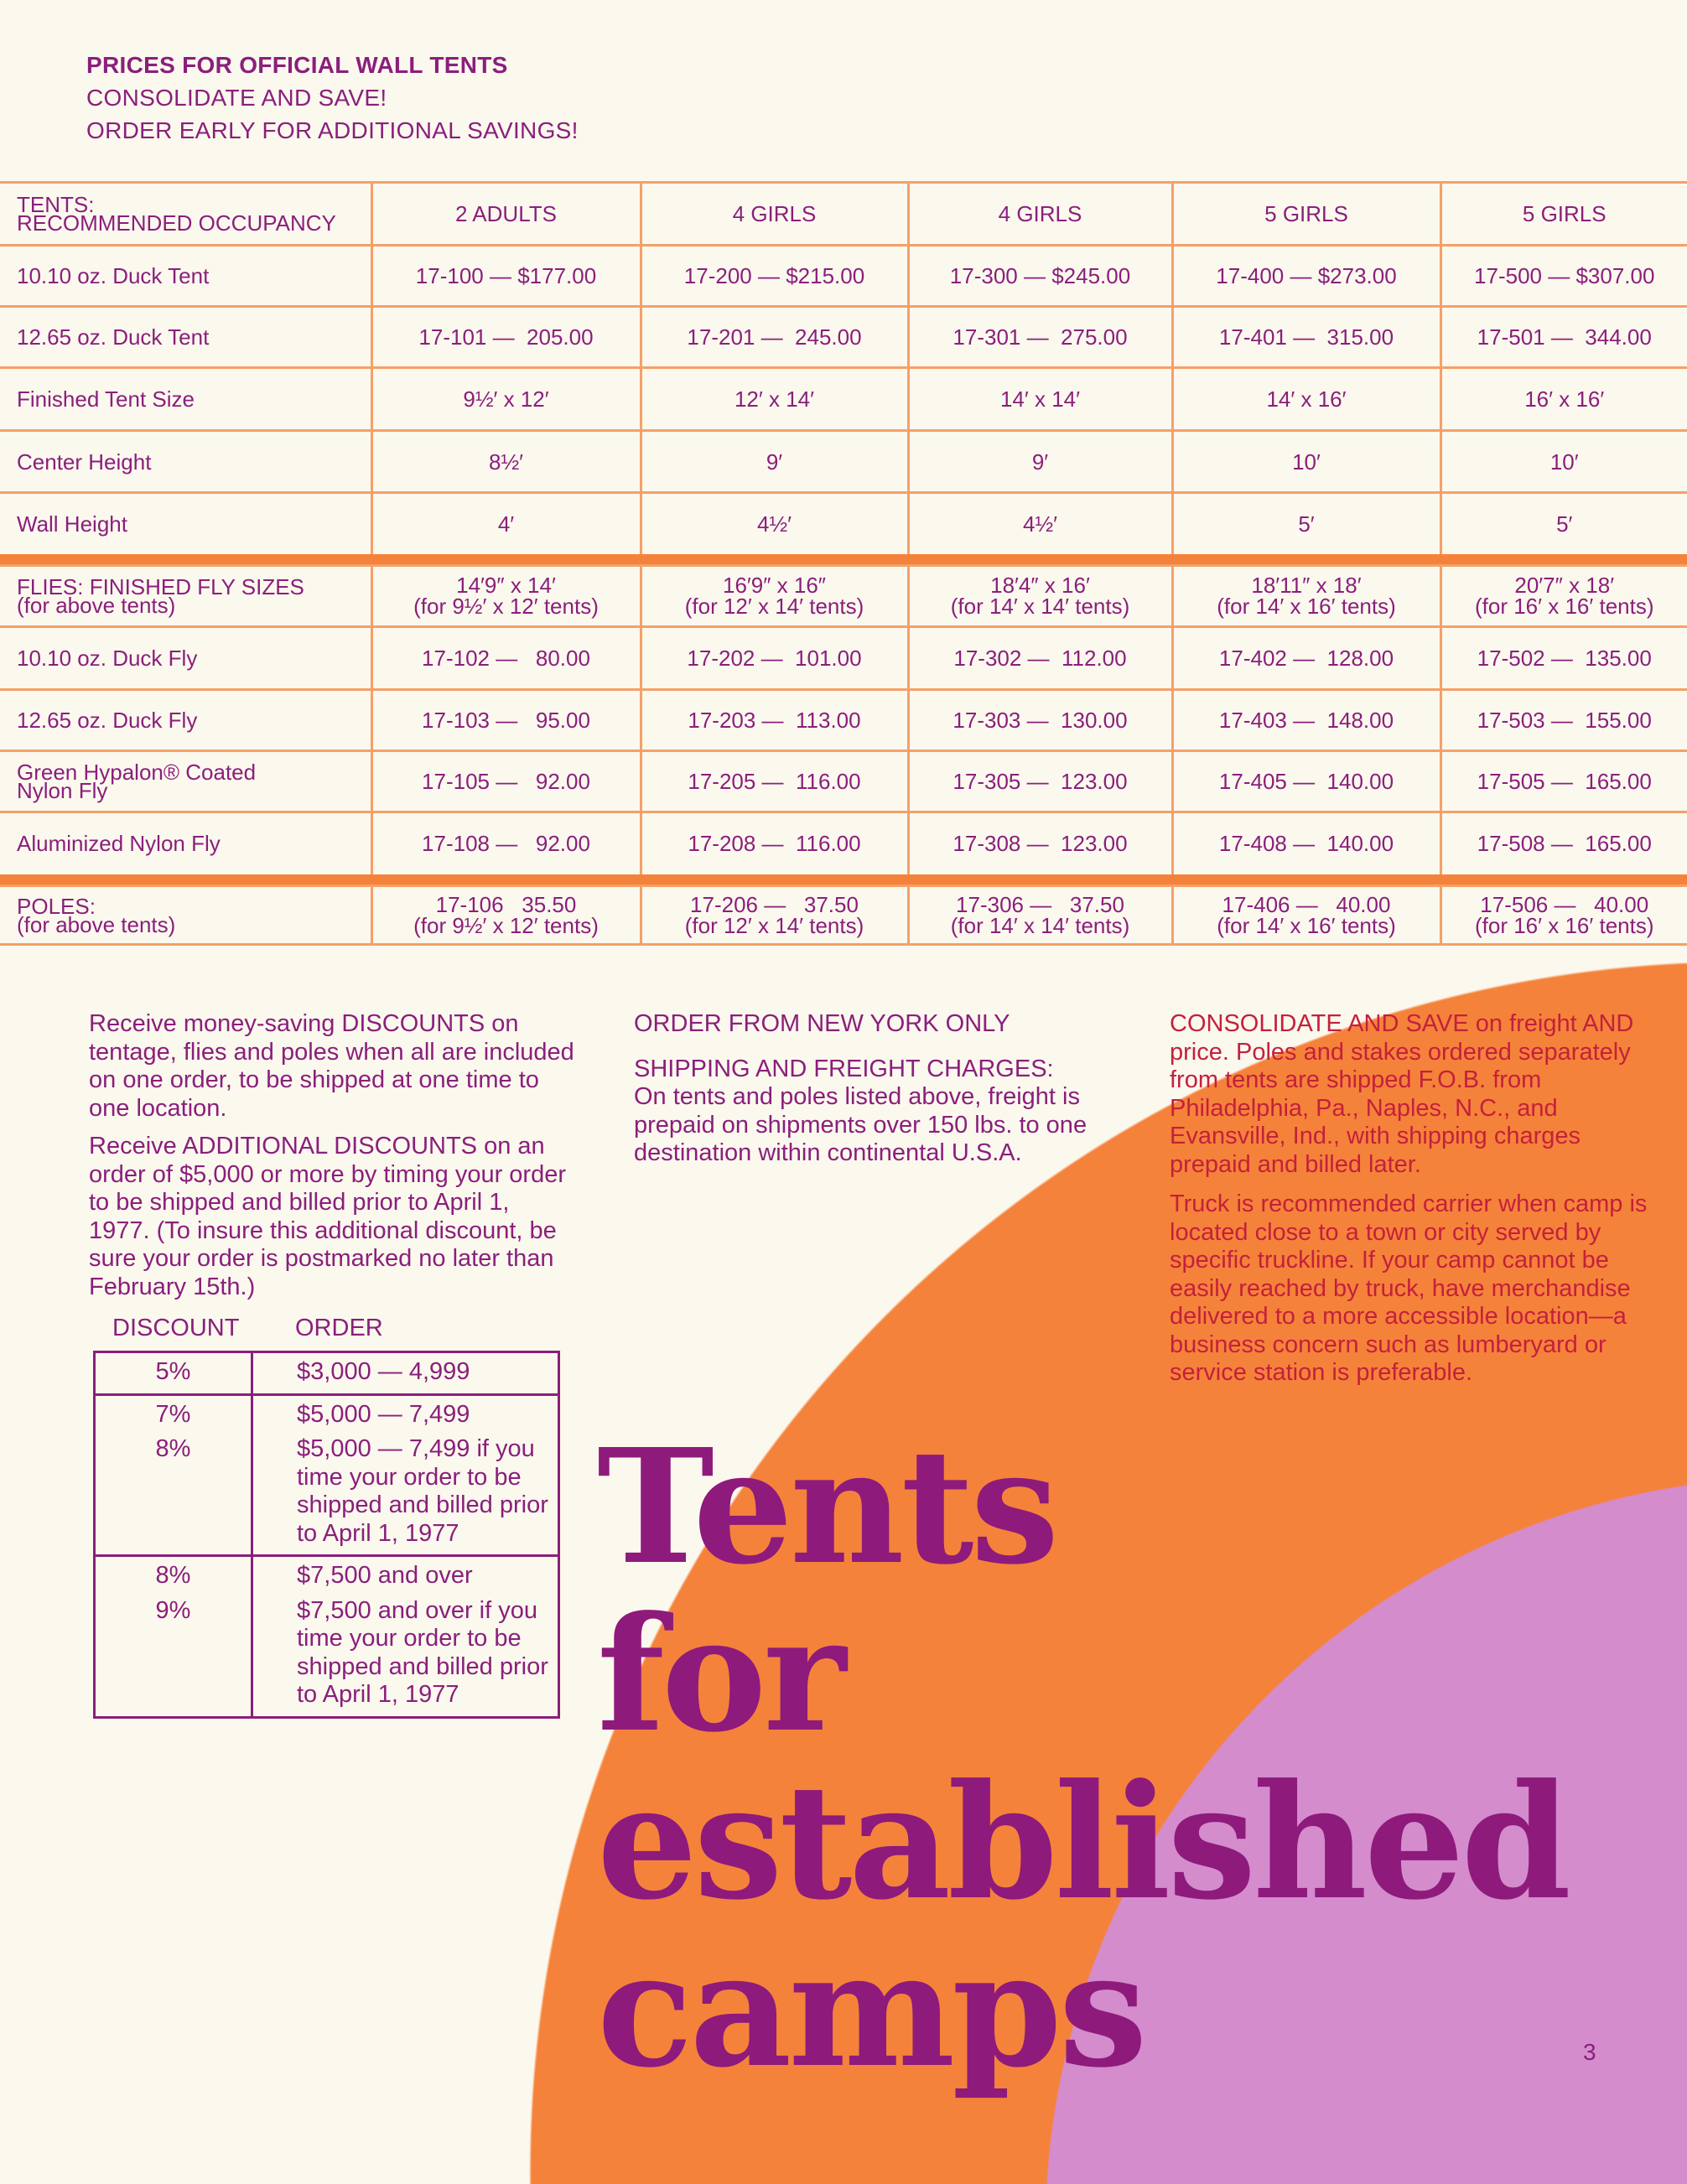 Image resolution: width=1687 pixels, height=2184 pixels. I want to click on cell-text: 17-400 — $273.00, so click(1306, 275).